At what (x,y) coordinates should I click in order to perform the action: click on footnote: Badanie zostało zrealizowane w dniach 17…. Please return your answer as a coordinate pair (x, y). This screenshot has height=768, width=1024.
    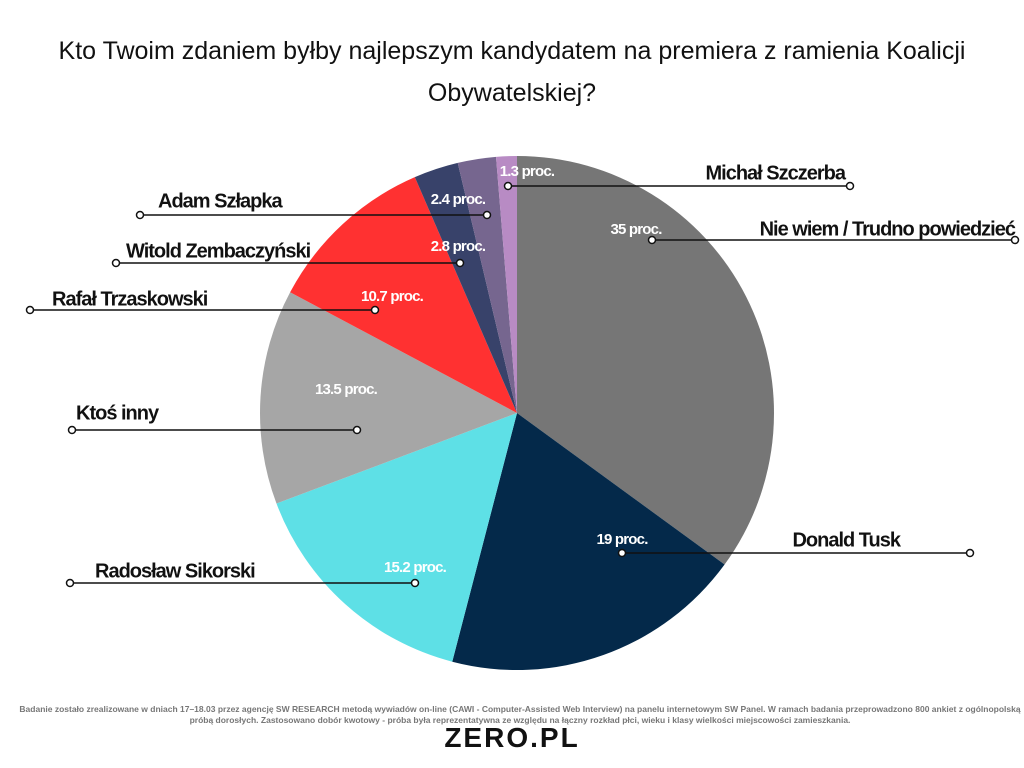
    Looking at the image, I should click on (520, 714).